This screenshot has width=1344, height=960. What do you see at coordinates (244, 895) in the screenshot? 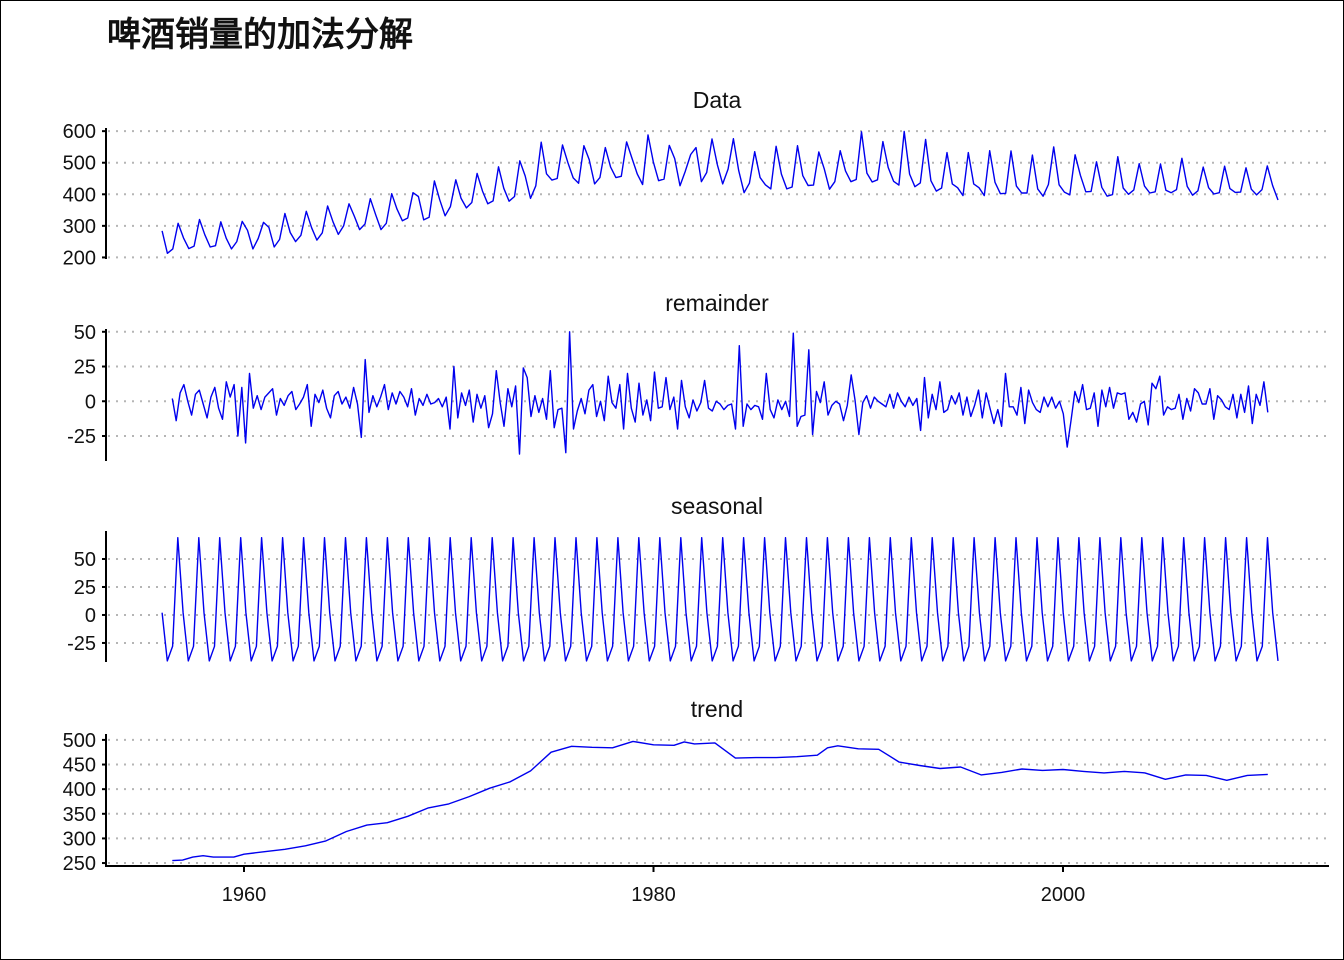
I see `x-tick-label: 1960` at bounding box center [244, 895].